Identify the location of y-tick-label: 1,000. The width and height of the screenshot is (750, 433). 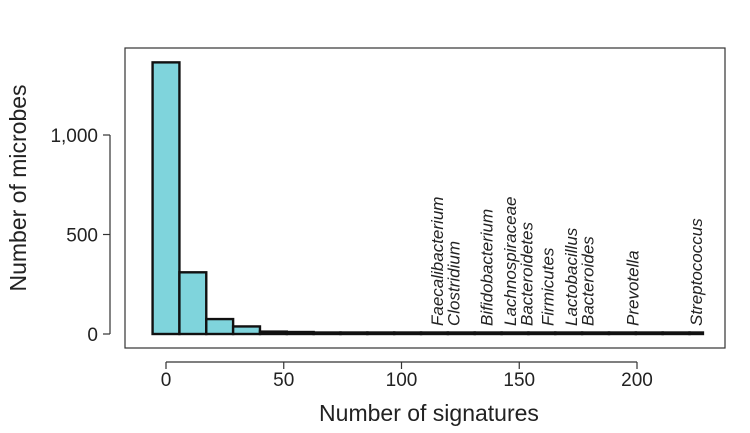
(74, 136).